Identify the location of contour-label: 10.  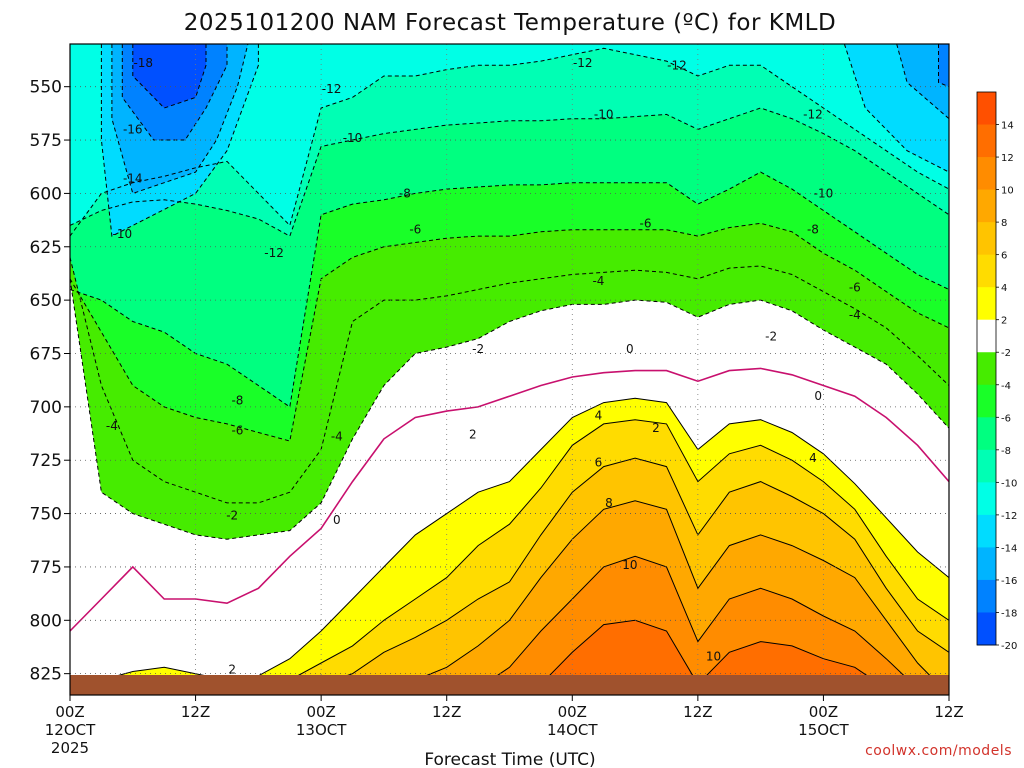
(713, 657).